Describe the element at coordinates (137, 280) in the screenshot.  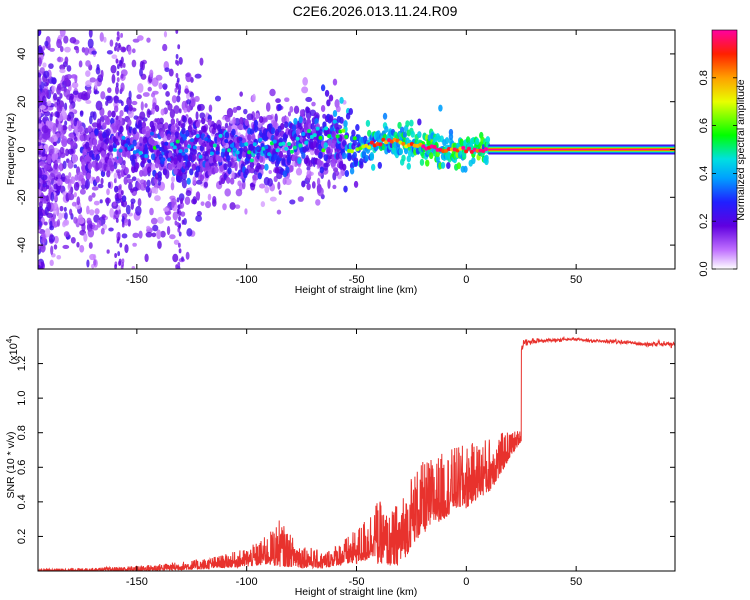
I see `spectrogram-x-tick-label: -150` at that location.